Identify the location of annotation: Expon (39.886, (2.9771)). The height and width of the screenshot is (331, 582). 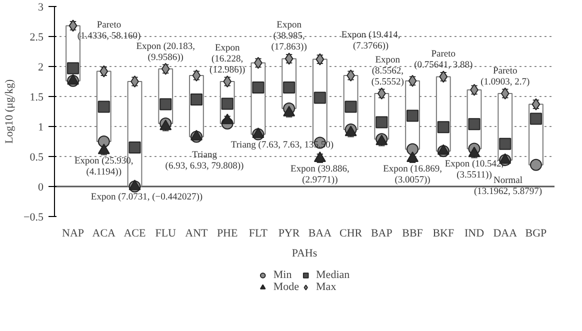
(320, 175).